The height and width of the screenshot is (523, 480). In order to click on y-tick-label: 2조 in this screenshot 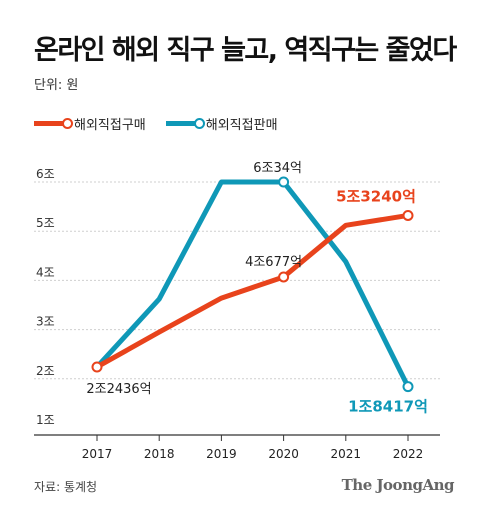, I will do `click(45, 371)`.